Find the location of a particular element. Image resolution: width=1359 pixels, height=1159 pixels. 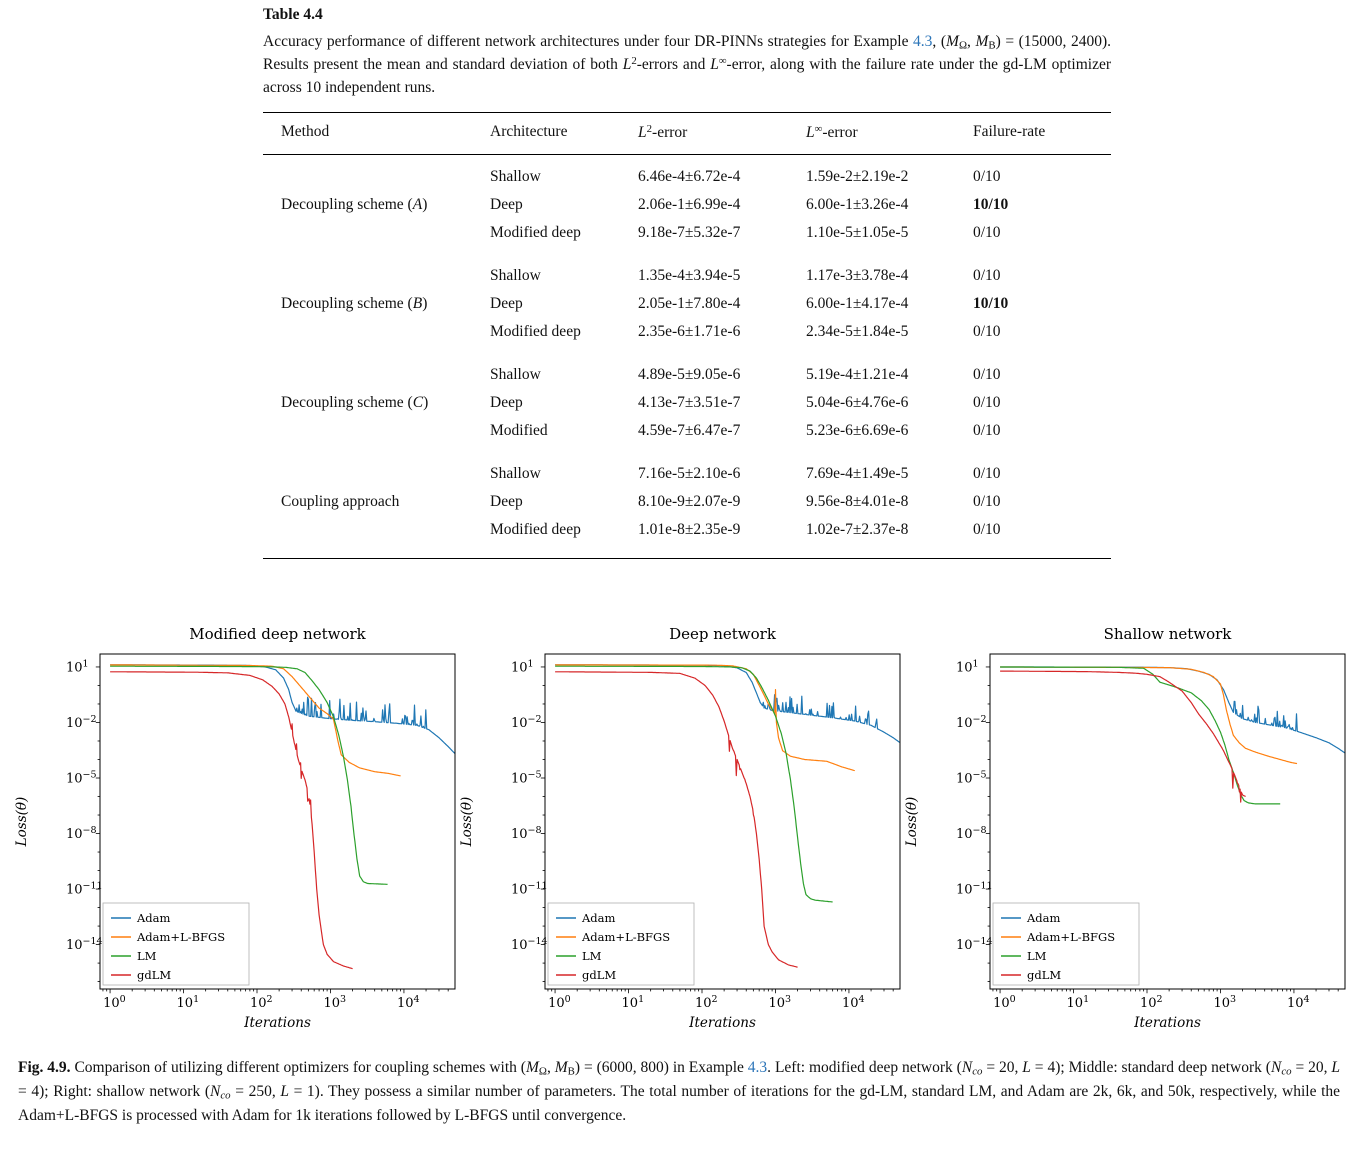

text-segment: A is located at coordinates (417, 205).